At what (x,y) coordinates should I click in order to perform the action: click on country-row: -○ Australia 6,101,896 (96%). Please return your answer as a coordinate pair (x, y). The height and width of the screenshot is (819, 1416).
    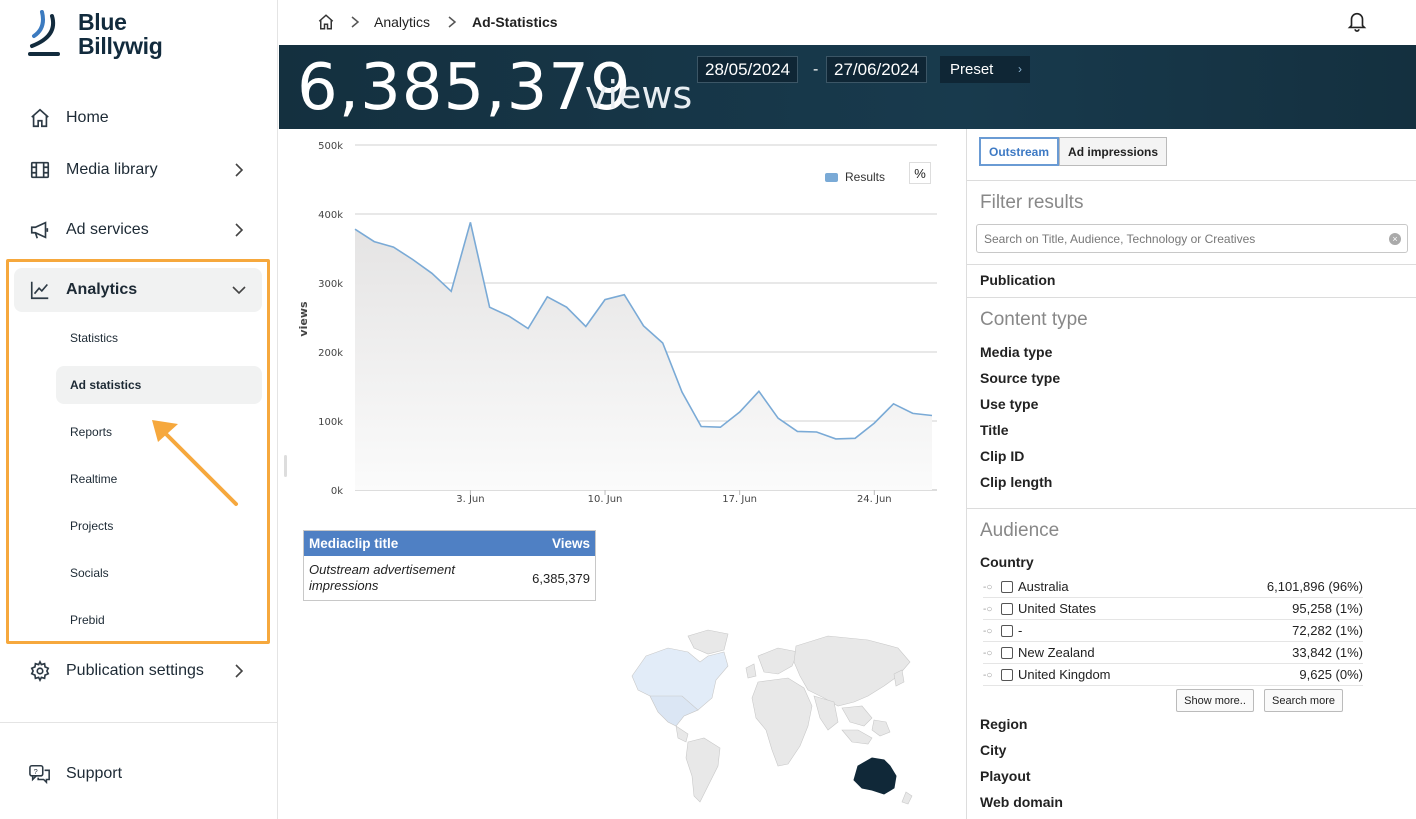
    Looking at the image, I should click on (1173, 587).